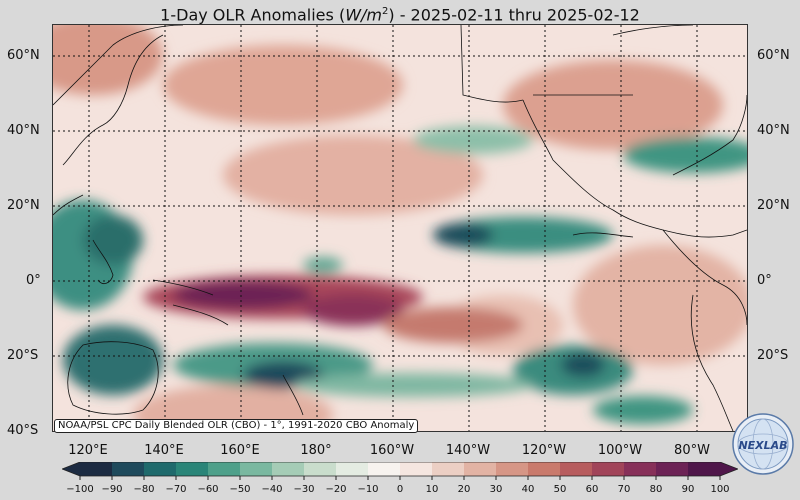  What do you see at coordinates (240, 489) in the screenshot?
I see `colorbar-tick-label: −50` at bounding box center [240, 489].